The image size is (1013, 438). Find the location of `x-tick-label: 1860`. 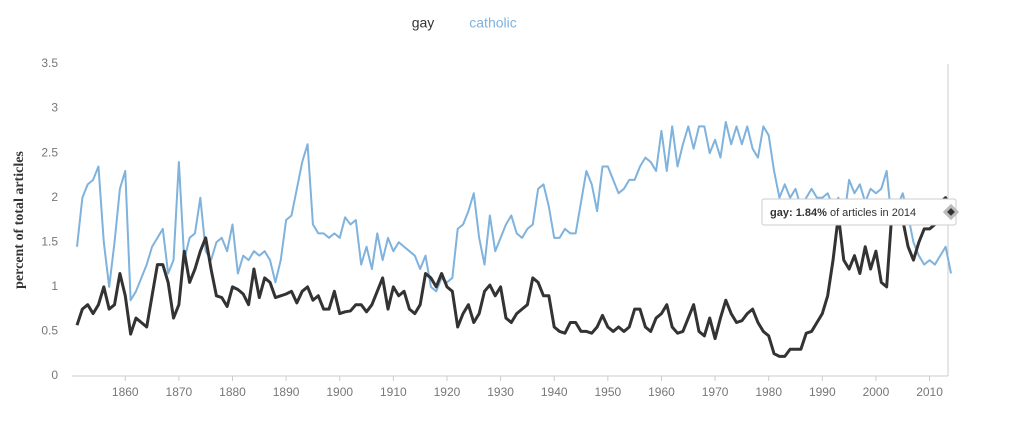

x-tick-label: 1860 is located at coordinates (125, 392).